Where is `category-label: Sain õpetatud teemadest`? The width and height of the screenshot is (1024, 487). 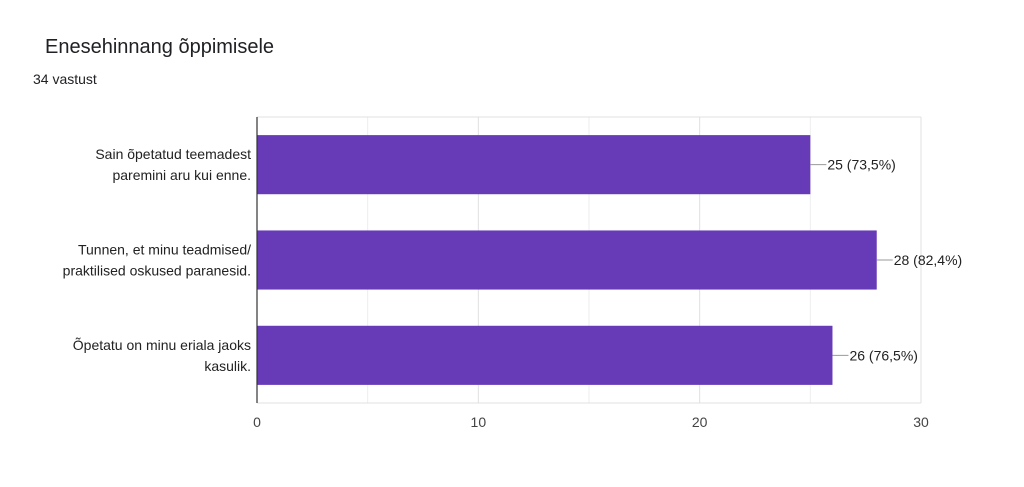 category-label: Sain õpetatud teemadest is located at coordinates (173, 154).